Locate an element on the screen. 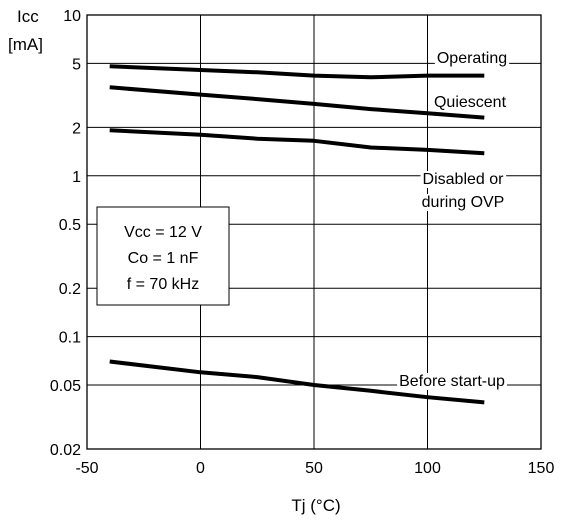 This screenshot has height=523, width=563. series-label-line: during OVP is located at coordinates (463, 202).